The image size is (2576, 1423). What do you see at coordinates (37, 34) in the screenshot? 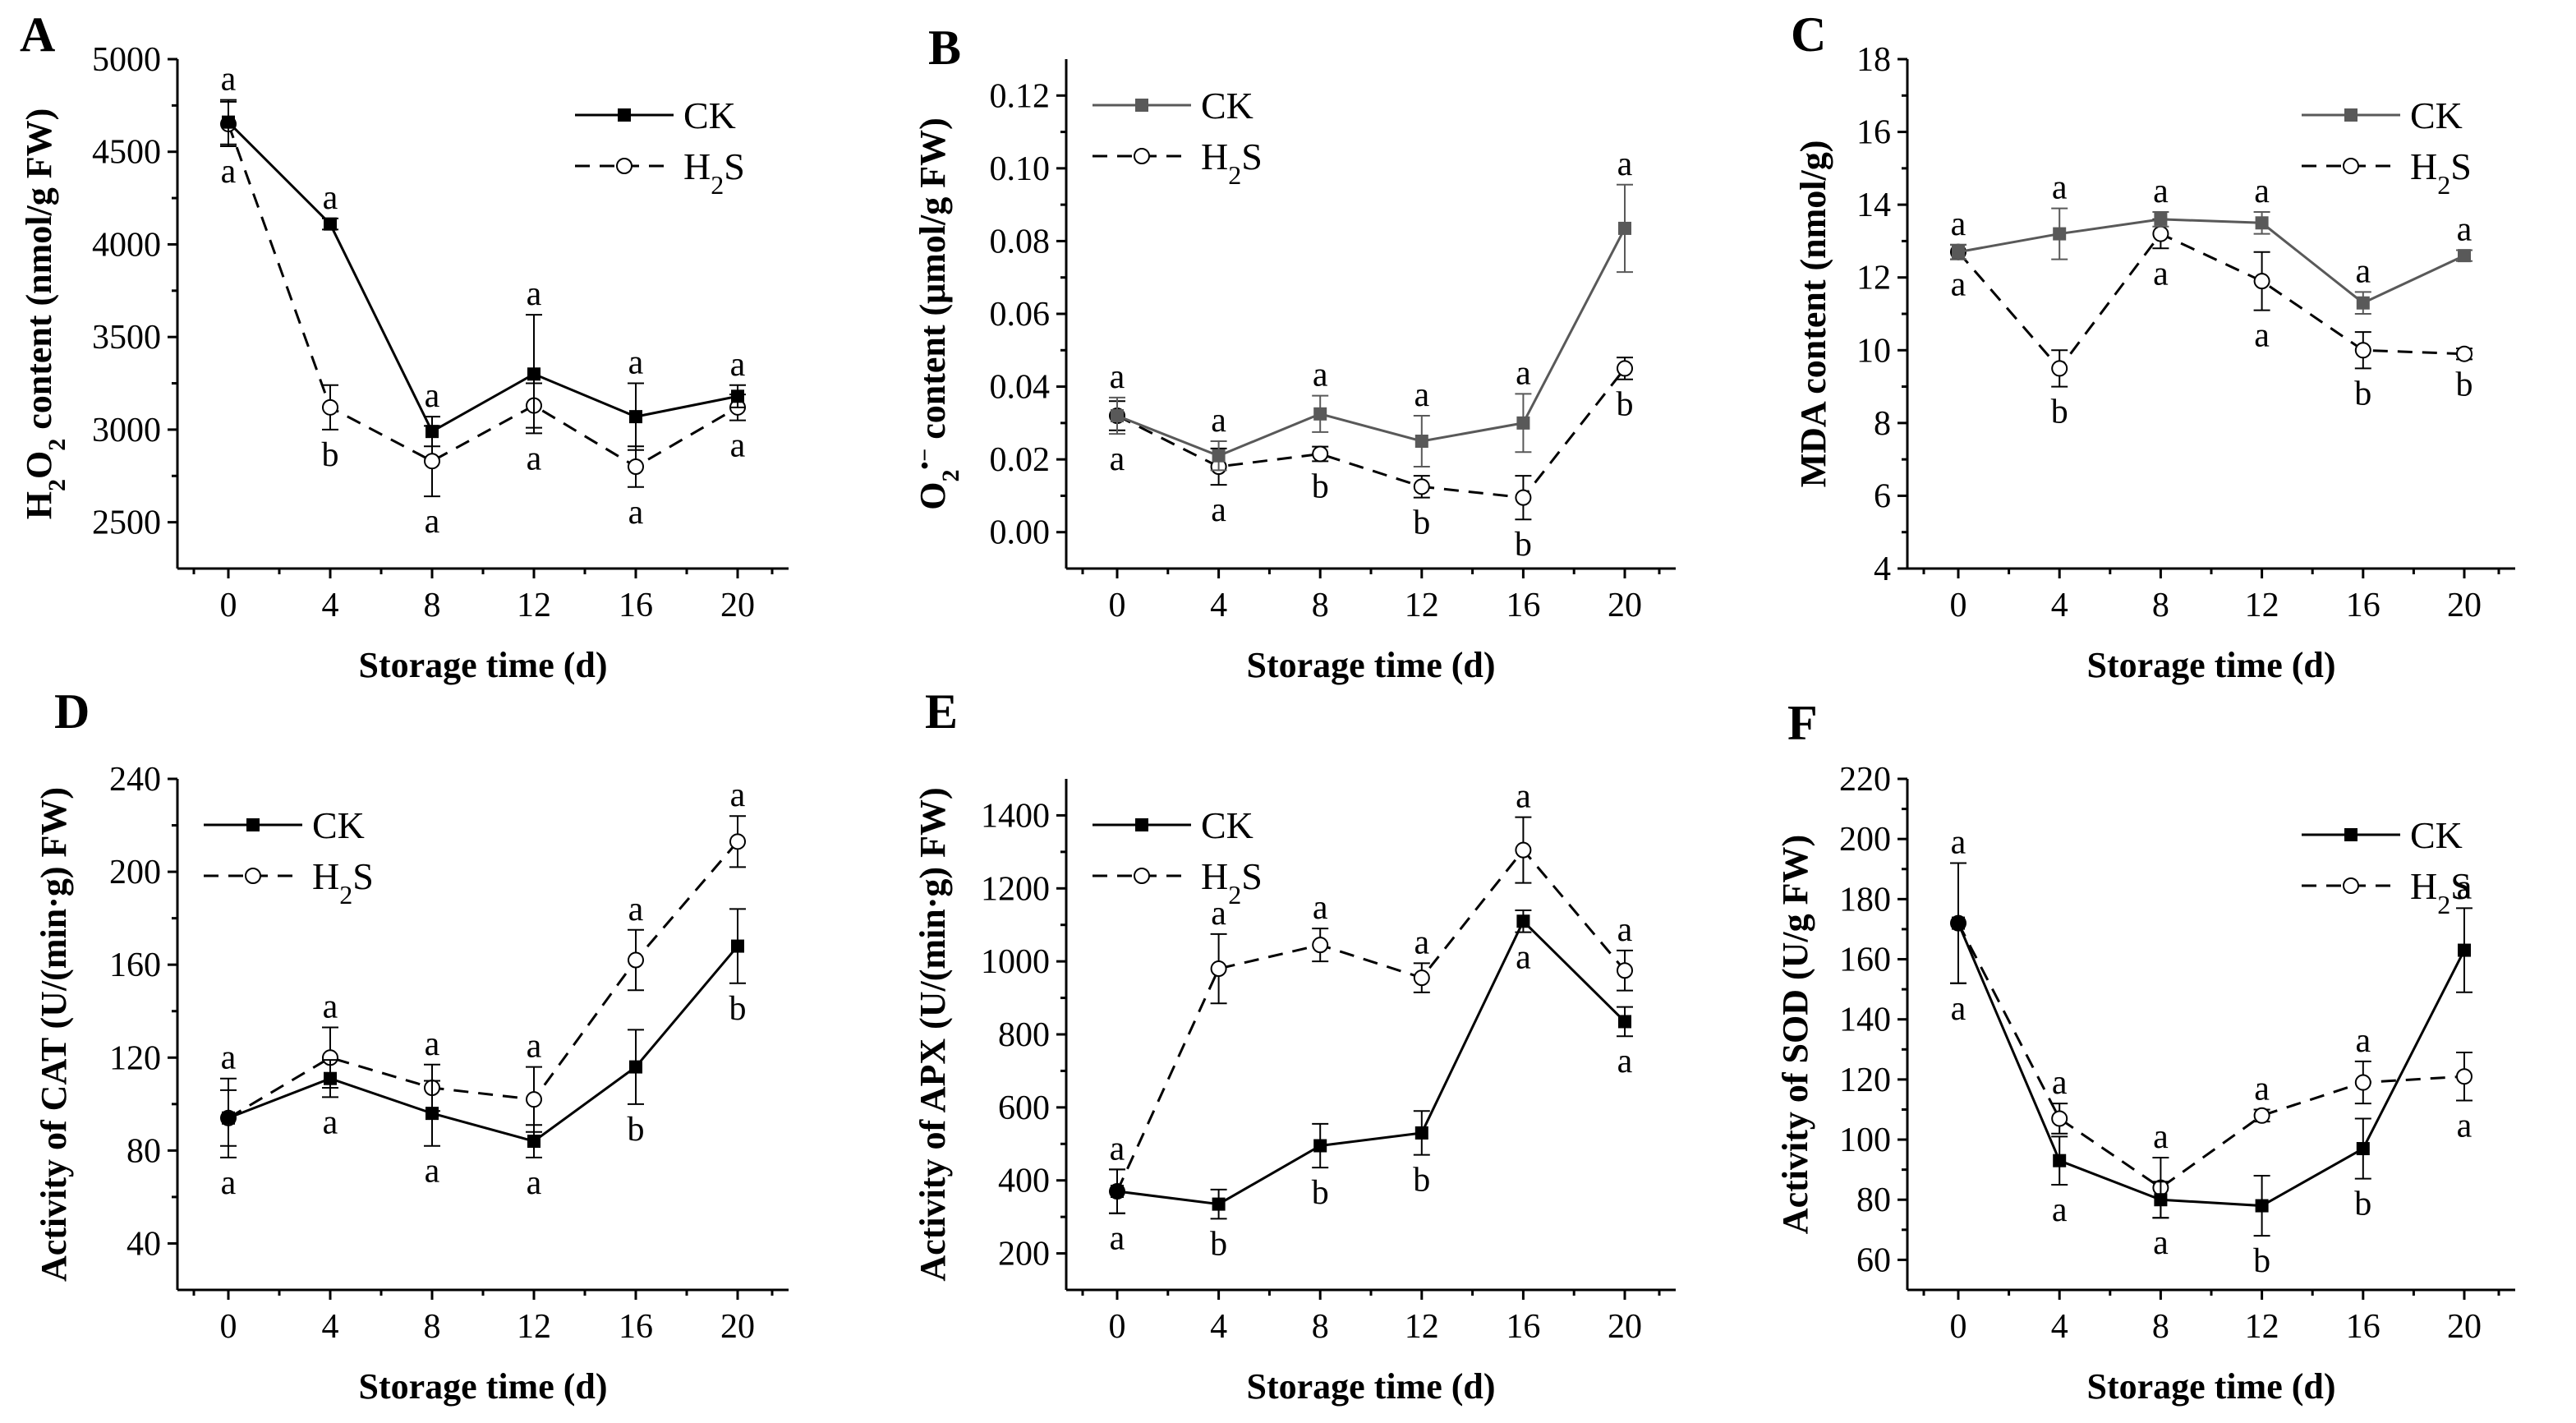
I see `panel-letter: A` at bounding box center [37, 34].